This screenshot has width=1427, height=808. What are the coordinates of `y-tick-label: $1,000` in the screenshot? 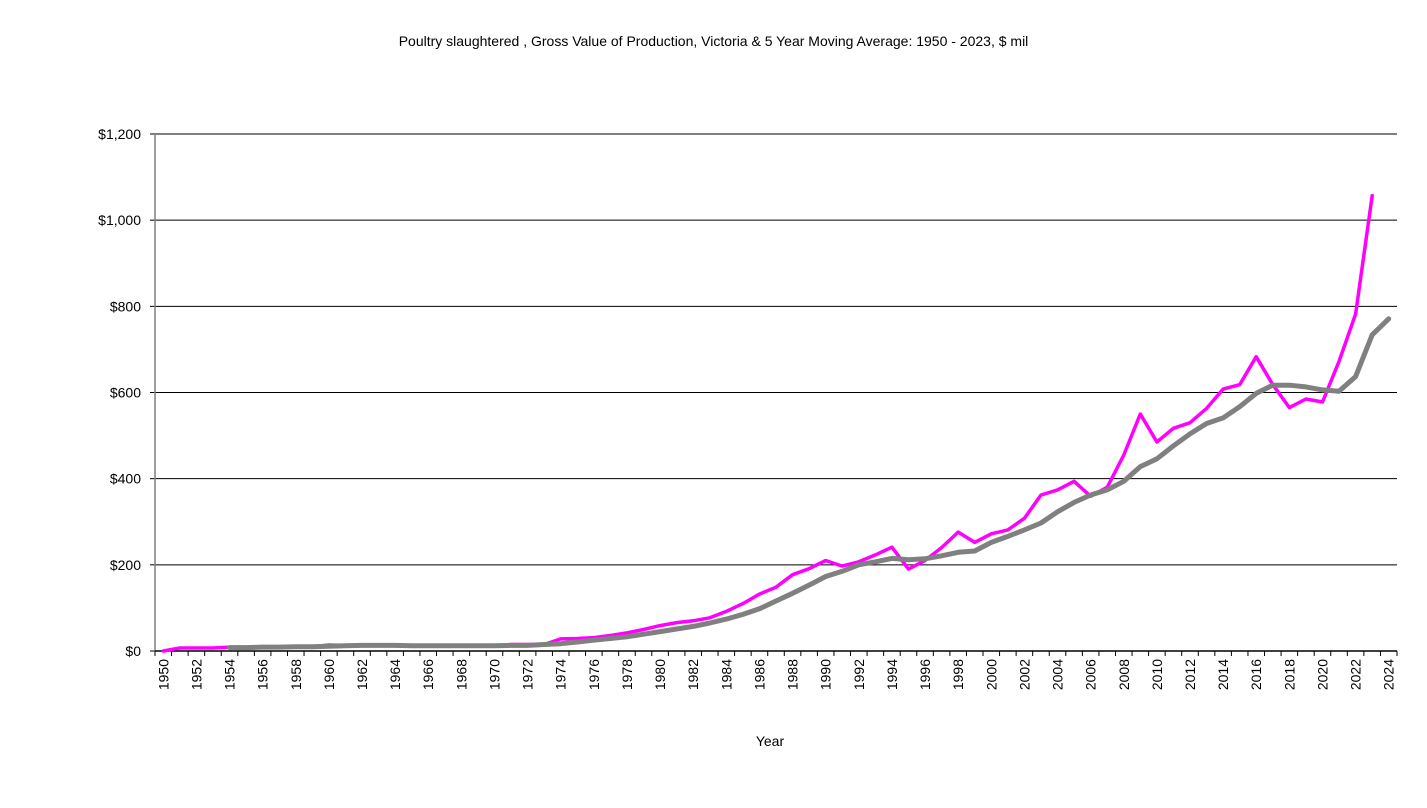 It's located at (119, 220).